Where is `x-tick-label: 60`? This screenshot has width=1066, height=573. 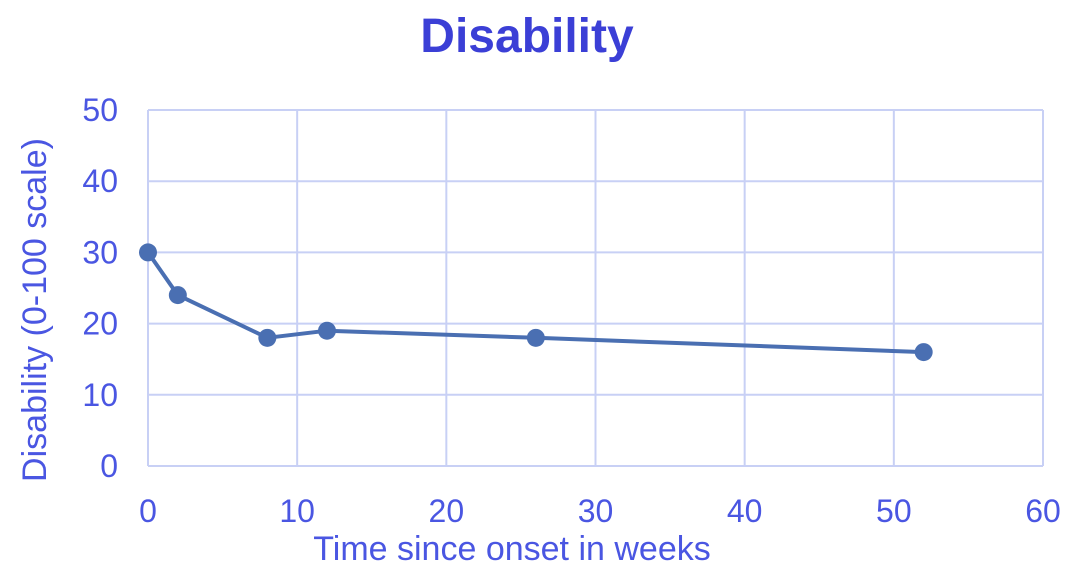 x-tick-label: 60 is located at coordinates (1043, 511).